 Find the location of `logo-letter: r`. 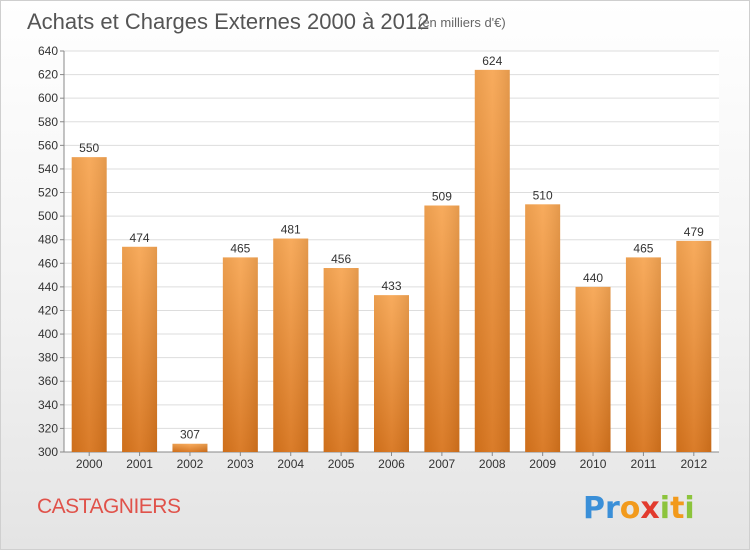

logo-letter: r is located at coordinates (612, 508).